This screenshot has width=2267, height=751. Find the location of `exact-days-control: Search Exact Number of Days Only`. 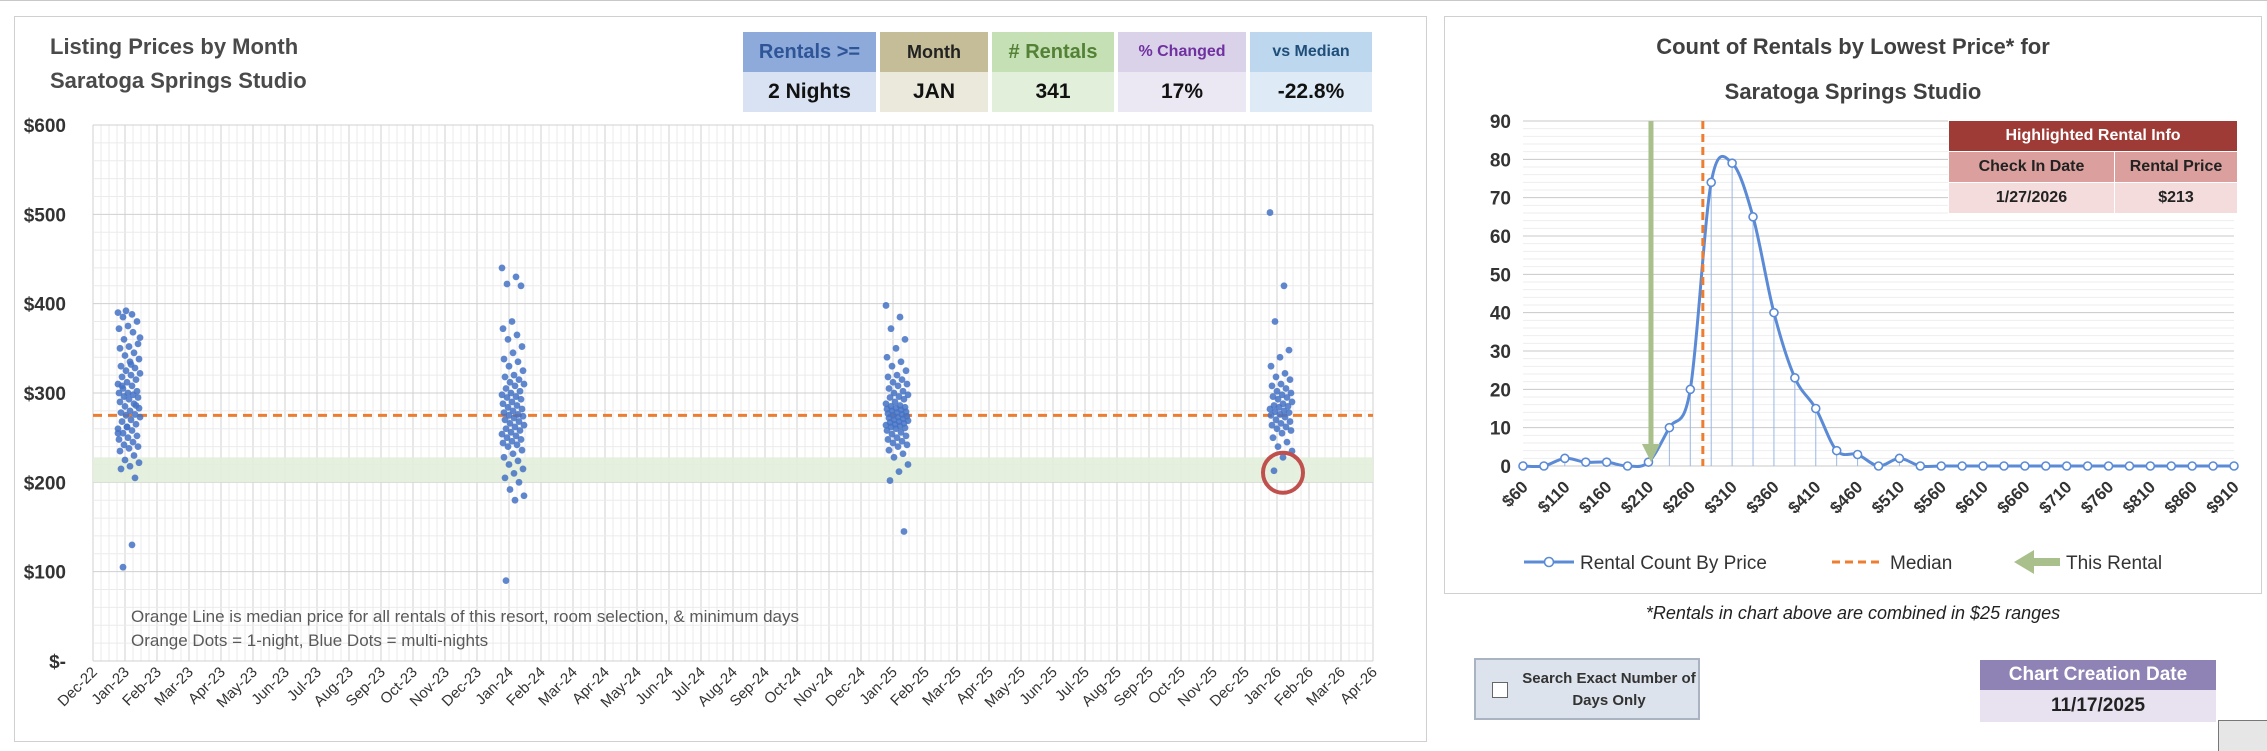

exact-days-control: Search Exact Number of Days Only is located at coordinates (1587, 689).